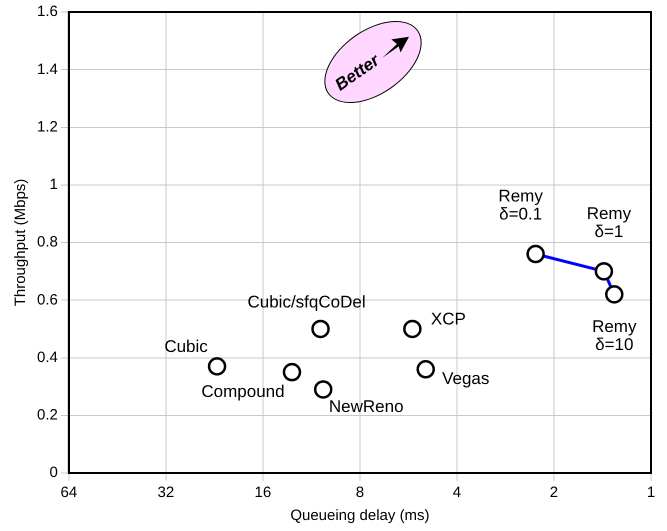  I want to click on y-tick-label: 1.2, so click(47, 127).